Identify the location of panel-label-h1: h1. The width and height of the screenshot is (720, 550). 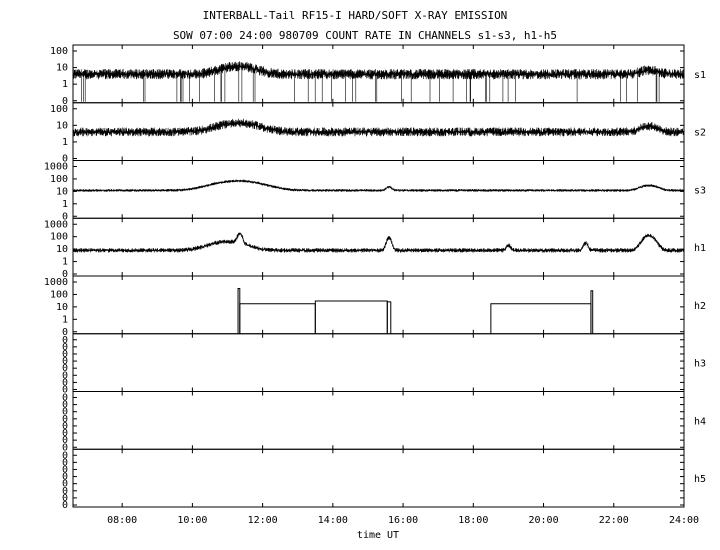
(700, 248).